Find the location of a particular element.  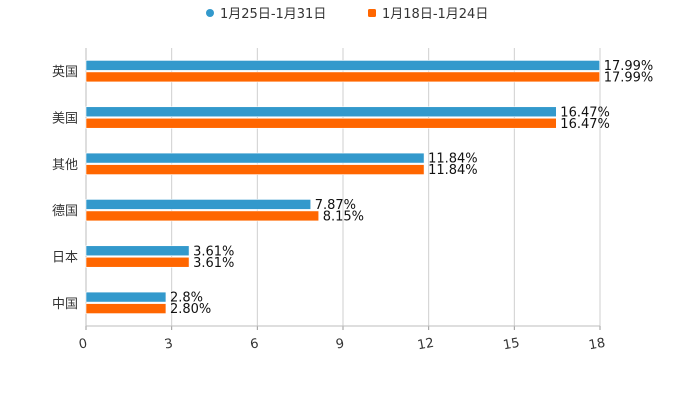

data-label-series-2: 8.15% is located at coordinates (343, 216).